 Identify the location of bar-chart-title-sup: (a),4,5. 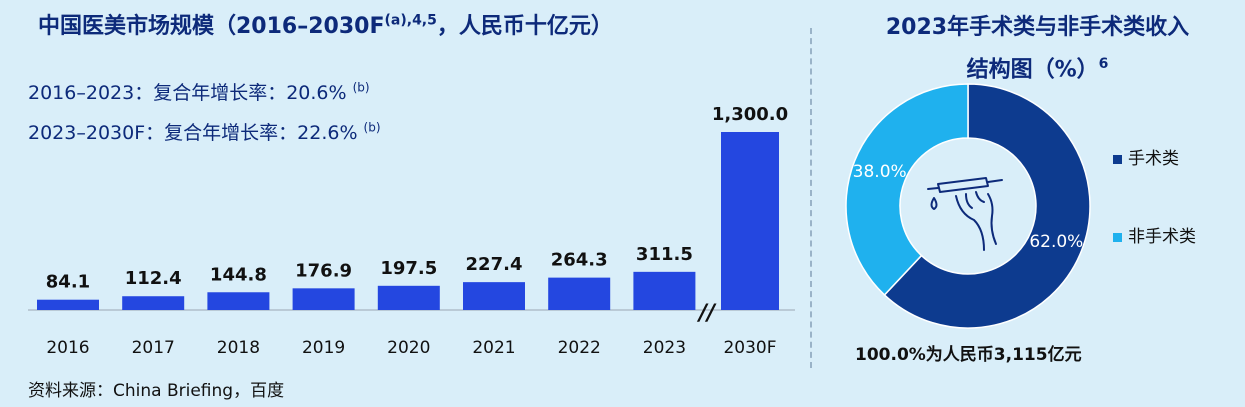
(410, 20).